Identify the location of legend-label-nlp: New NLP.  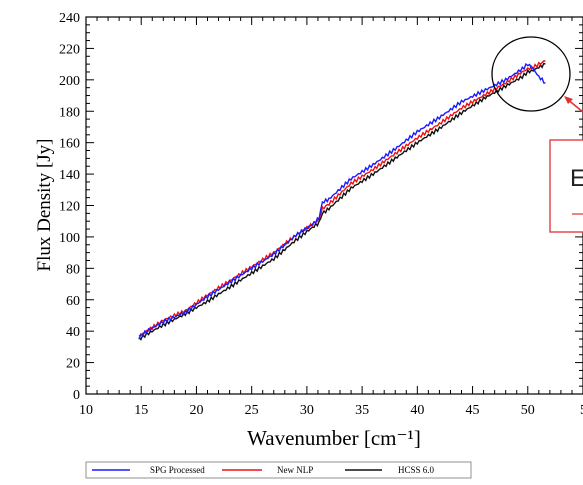
(295, 470).